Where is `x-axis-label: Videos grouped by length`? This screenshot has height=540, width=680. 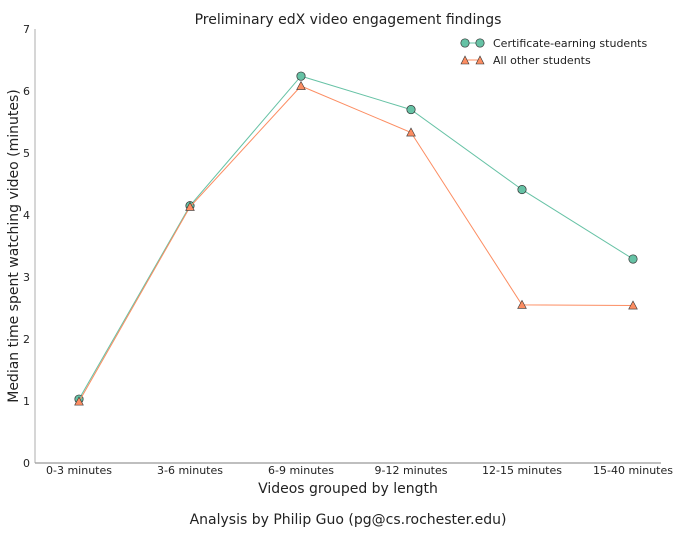 x-axis-label: Videos grouped by length is located at coordinates (348, 489).